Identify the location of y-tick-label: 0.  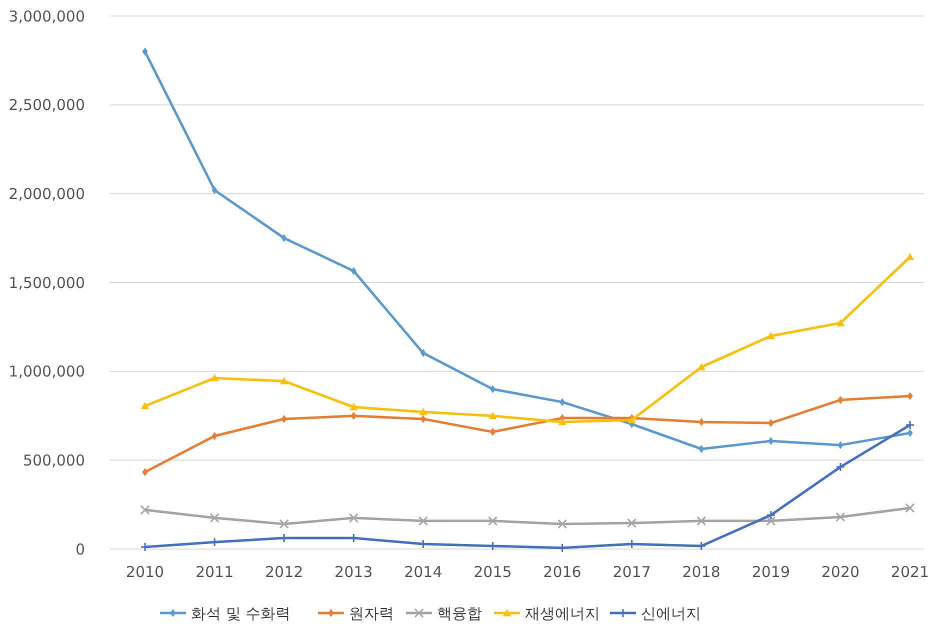
(80, 549).